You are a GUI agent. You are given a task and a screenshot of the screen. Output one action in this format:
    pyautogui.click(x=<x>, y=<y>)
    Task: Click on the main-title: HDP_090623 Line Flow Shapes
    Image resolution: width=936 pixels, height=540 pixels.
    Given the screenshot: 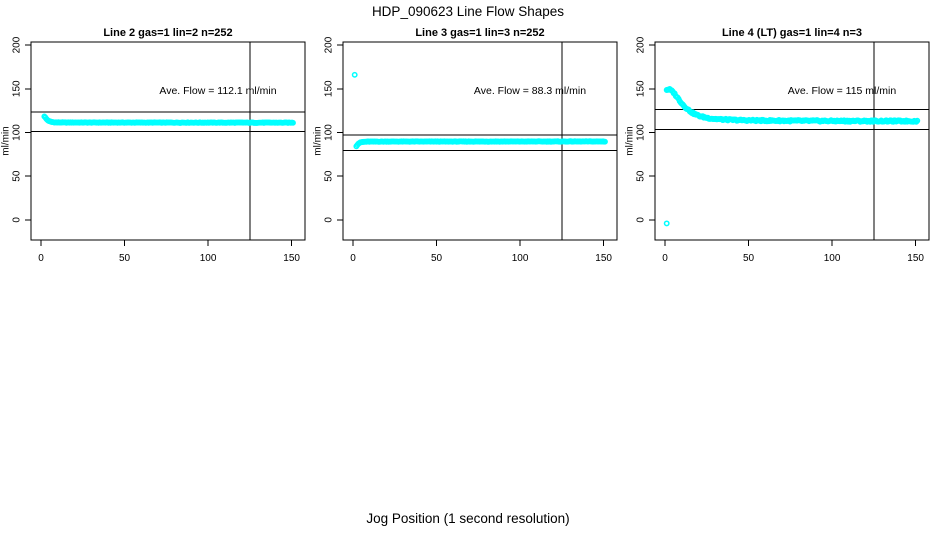 What is the action you would take?
    pyautogui.click(x=468, y=11)
    